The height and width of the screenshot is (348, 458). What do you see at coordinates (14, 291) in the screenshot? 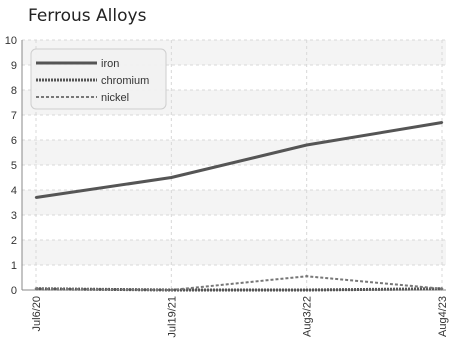
I see `y-tick-label: 0` at bounding box center [14, 291].